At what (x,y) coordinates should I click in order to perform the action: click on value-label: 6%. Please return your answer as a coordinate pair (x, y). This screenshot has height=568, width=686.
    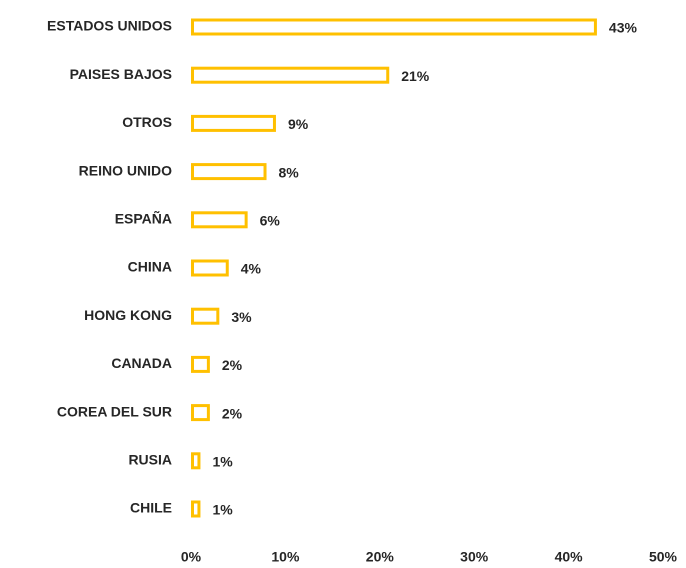
    Looking at the image, I should click on (270, 221).